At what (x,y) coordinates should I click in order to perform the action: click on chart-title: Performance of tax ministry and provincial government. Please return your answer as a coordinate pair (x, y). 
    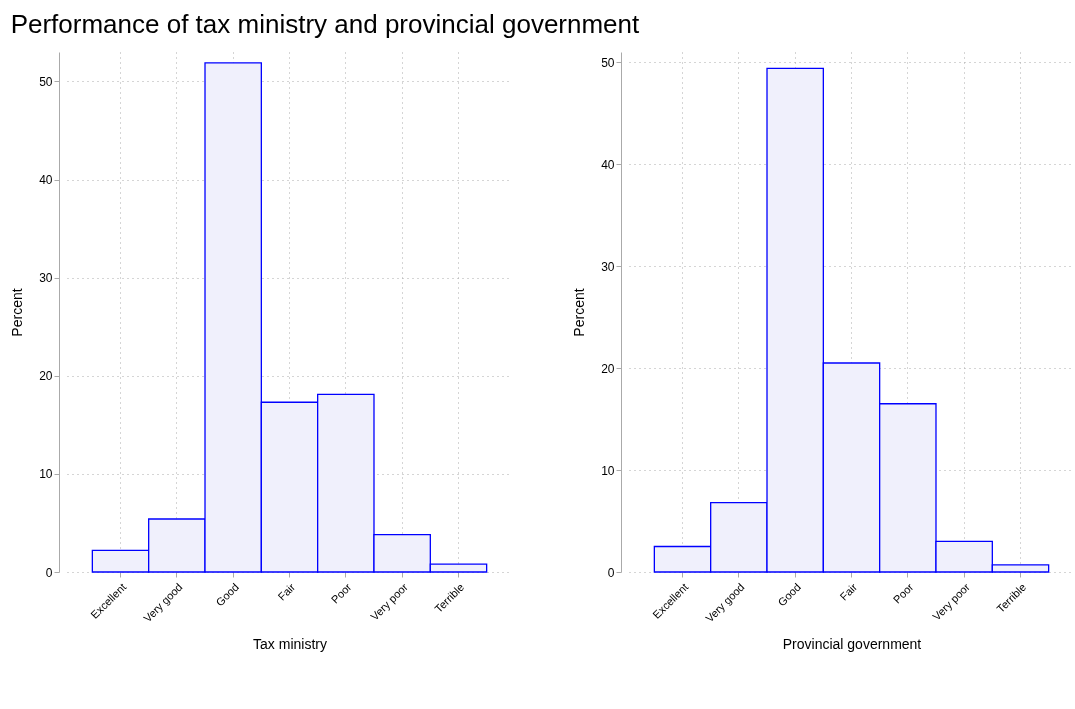
    Looking at the image, I should click on (325, 24).